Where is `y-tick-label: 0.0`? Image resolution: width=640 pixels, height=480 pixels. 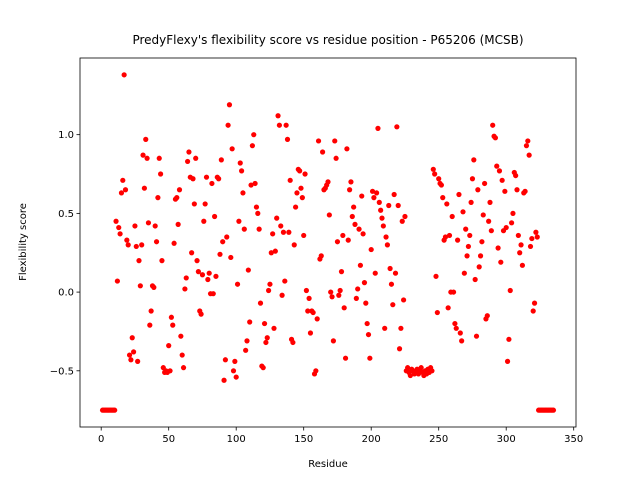
y-tick-label: 0.0 is located at coordinates (66, 293).